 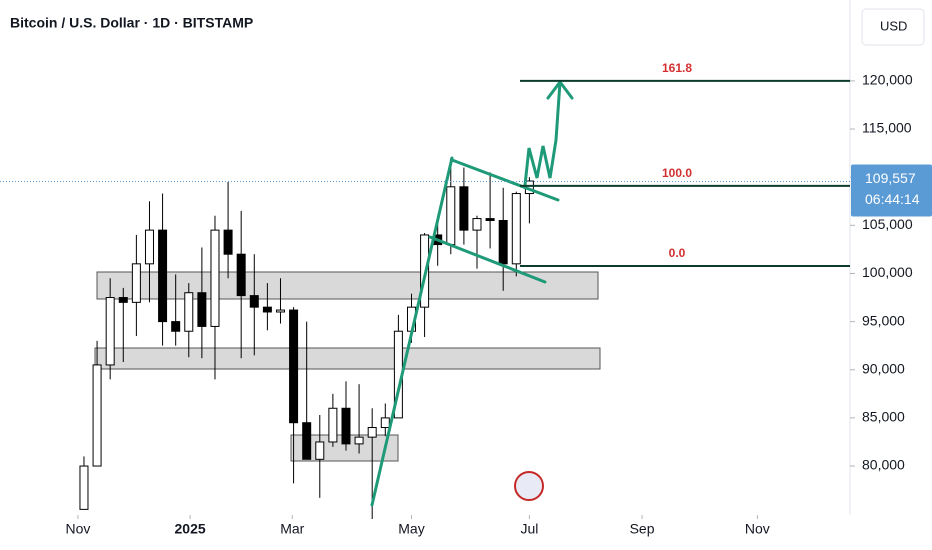 What do you see at coordinates (677, 253) in the screenshot?
I see `fib-label: 0.0` at bounding box center [677, 253].